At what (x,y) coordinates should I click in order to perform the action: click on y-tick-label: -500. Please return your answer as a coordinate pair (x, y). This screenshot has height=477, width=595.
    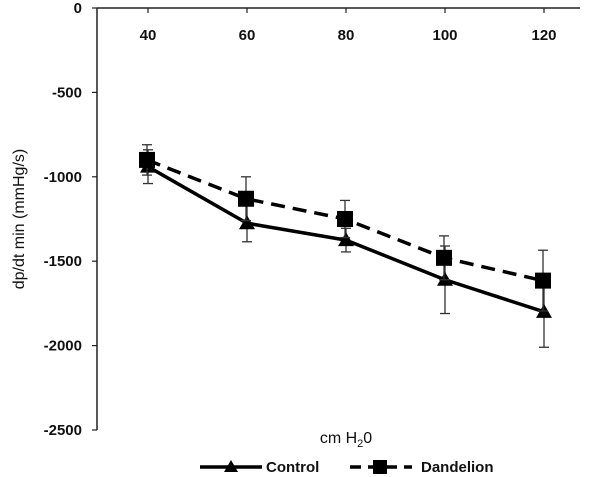
    Looking at the image, I should click on (67, 92).